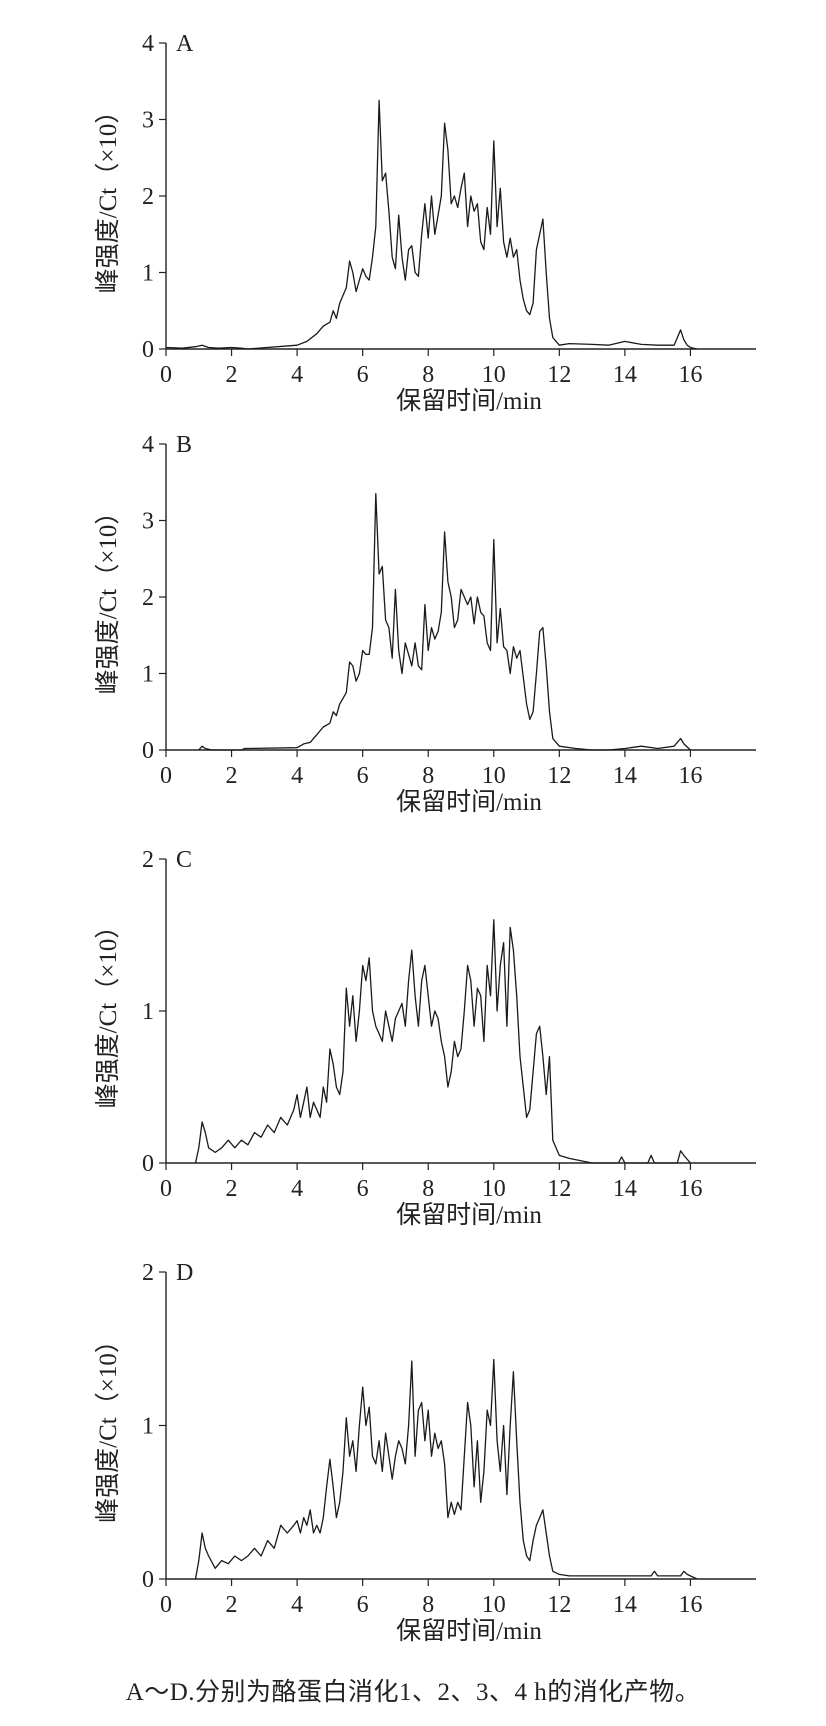 The image size is (826, 1726). What do you see at coordinates (148, 860) in the screenshot?
I see `panel-c-y-tick-label: 2` at bounding box center [148, 860].